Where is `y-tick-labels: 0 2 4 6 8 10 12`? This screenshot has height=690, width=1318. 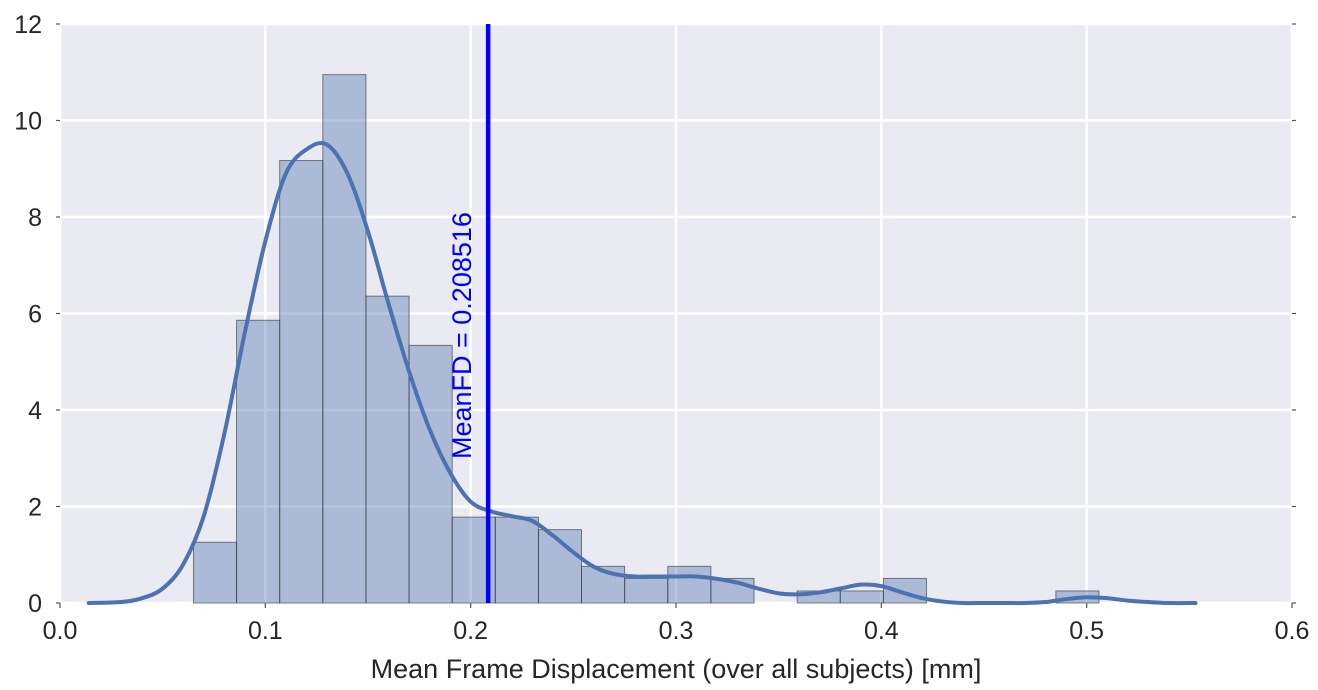 y-tick-labels: 0 2 4 6 8 10 12 is located at coordinates (28, 314).